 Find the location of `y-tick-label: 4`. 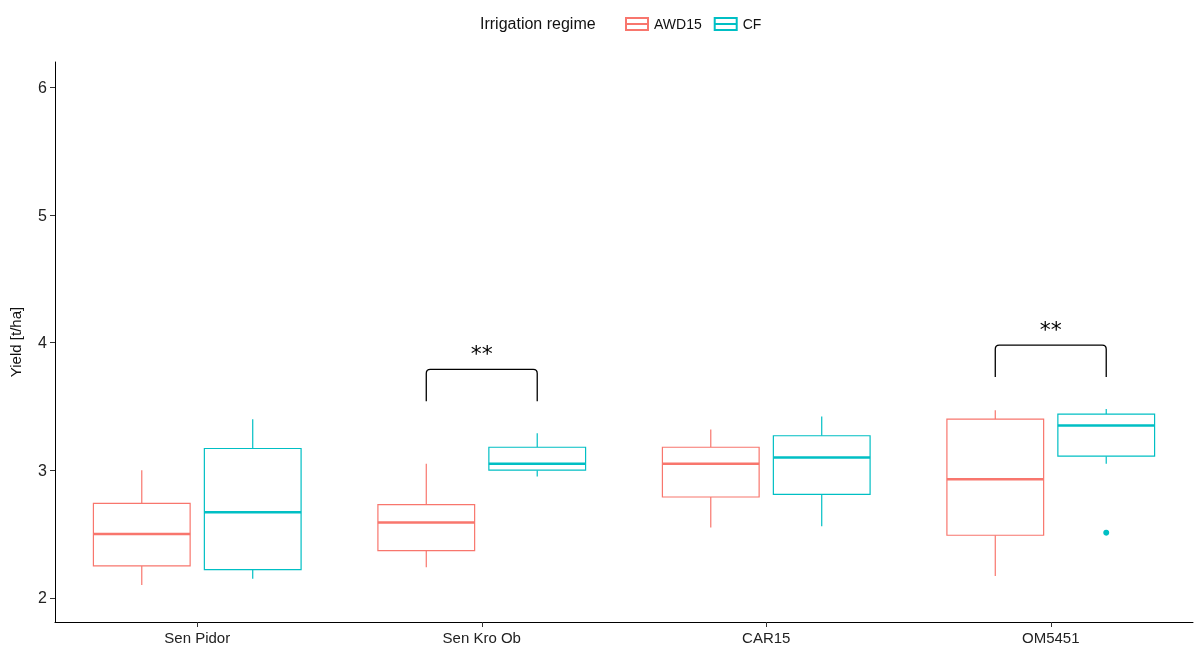

y-tick-label: 4 is located at coordinates (43, 343).